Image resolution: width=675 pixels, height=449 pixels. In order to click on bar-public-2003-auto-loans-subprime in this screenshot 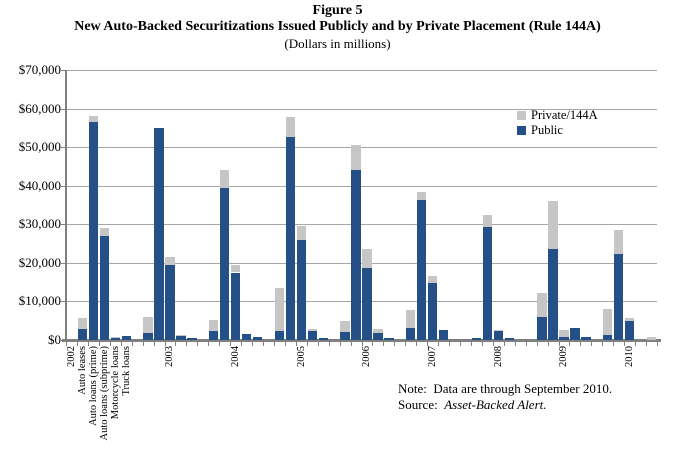, I will do `click(170, 302)`.